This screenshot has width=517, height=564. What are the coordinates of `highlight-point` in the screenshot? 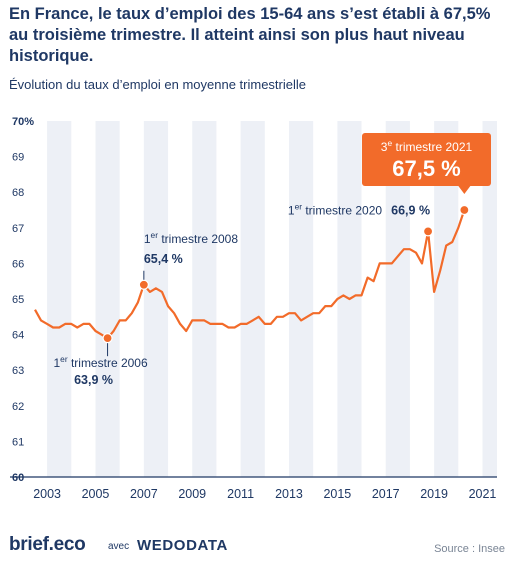 It's located at (464, 210).